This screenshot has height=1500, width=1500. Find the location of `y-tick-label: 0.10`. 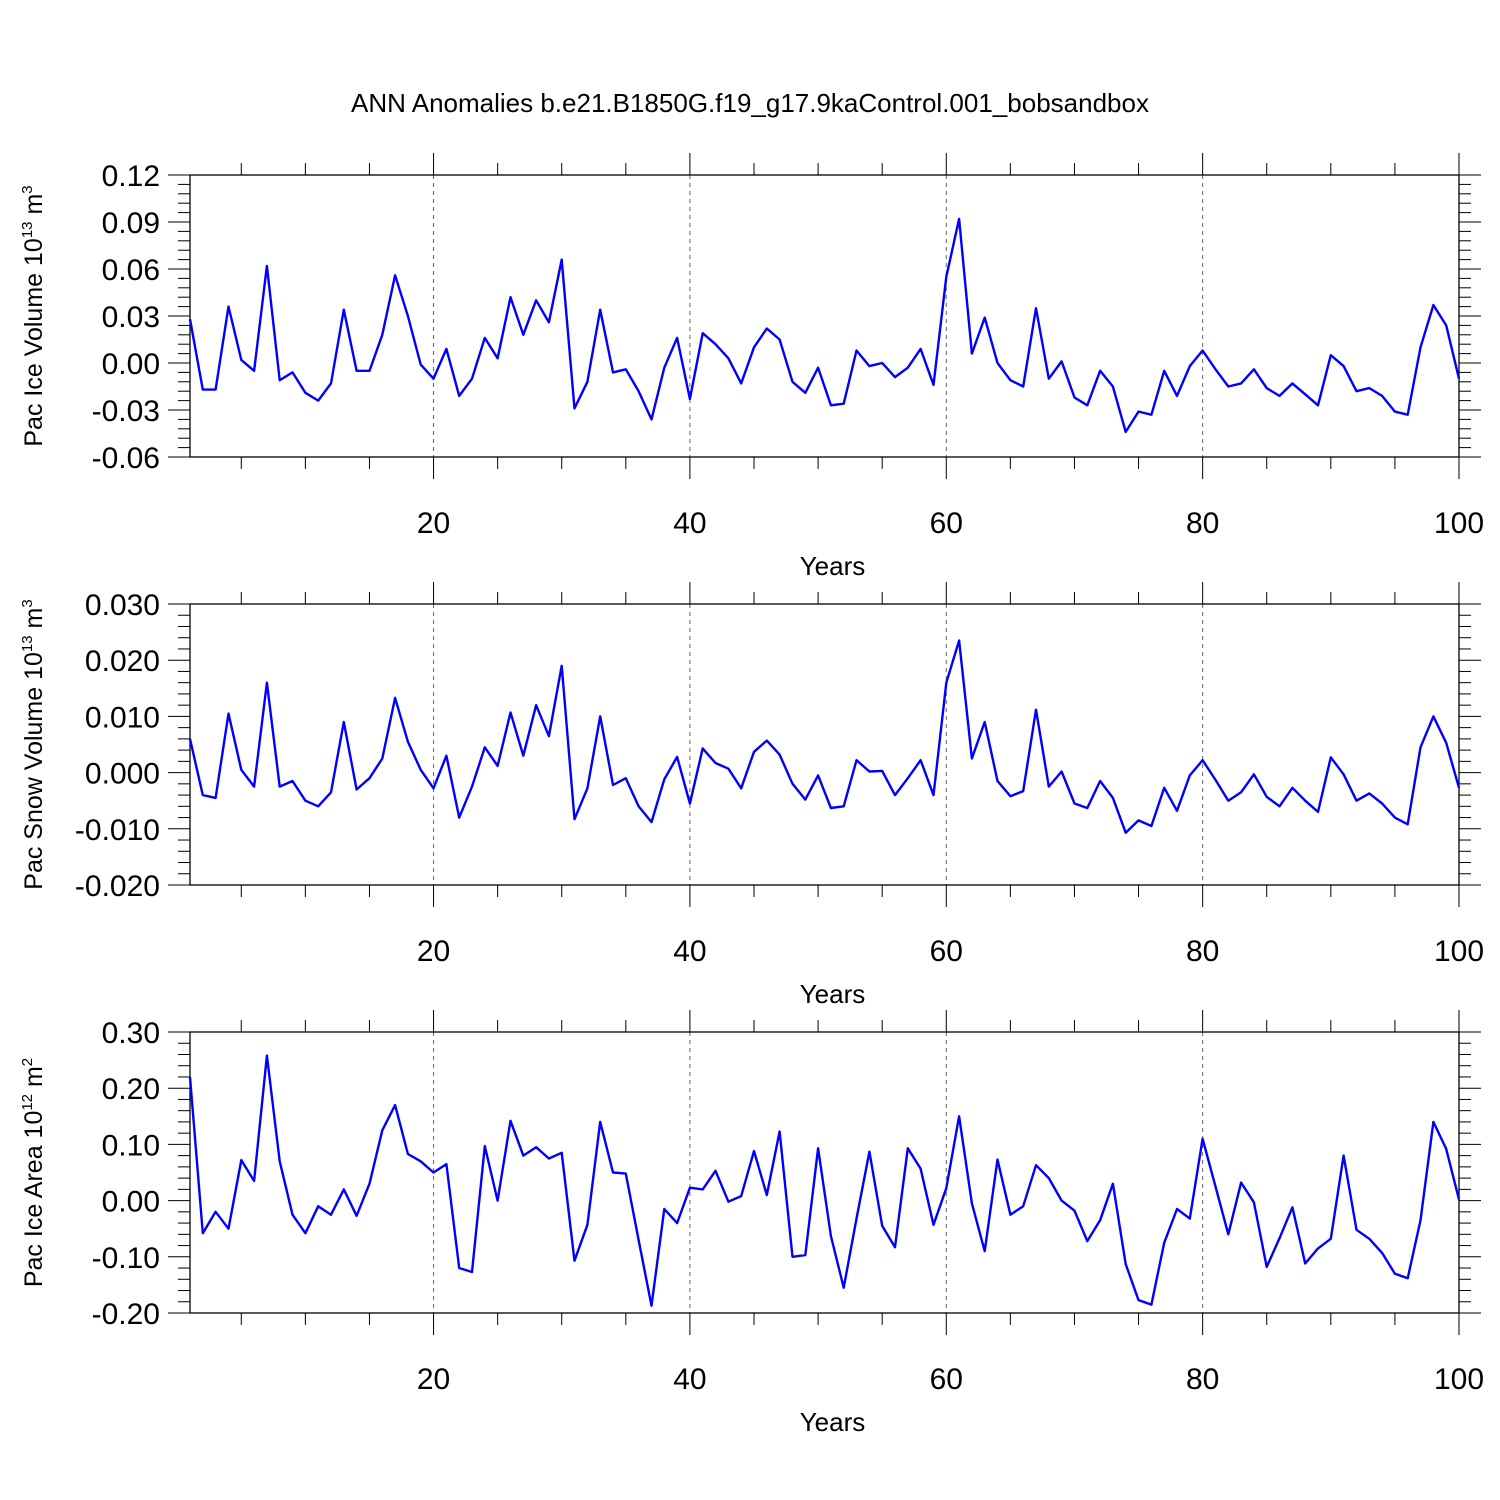

y-tick-label: 0.10 is located at coordinates (131, 1145).